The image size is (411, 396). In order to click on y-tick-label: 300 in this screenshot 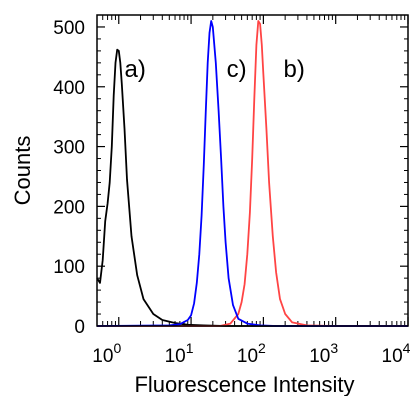, I will do `click(69, 148)`.